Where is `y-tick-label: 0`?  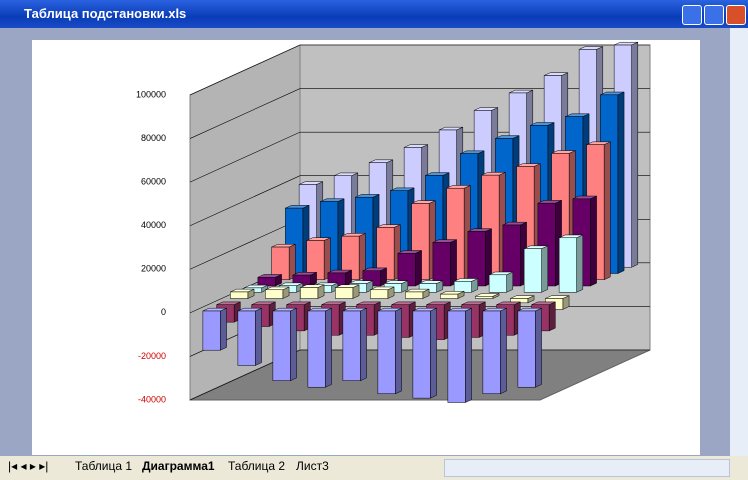 y-tick-label: 0 is located at coordinates (163, 312).